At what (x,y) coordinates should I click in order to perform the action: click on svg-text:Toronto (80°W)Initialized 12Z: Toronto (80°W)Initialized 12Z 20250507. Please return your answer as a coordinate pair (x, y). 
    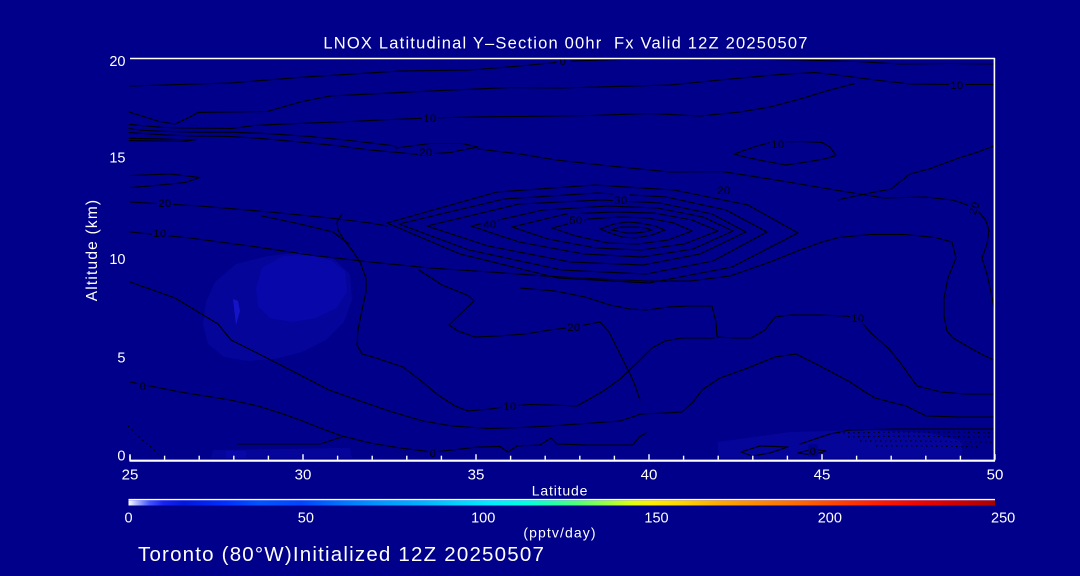
    Looking at the image, I should click on (341, 554).